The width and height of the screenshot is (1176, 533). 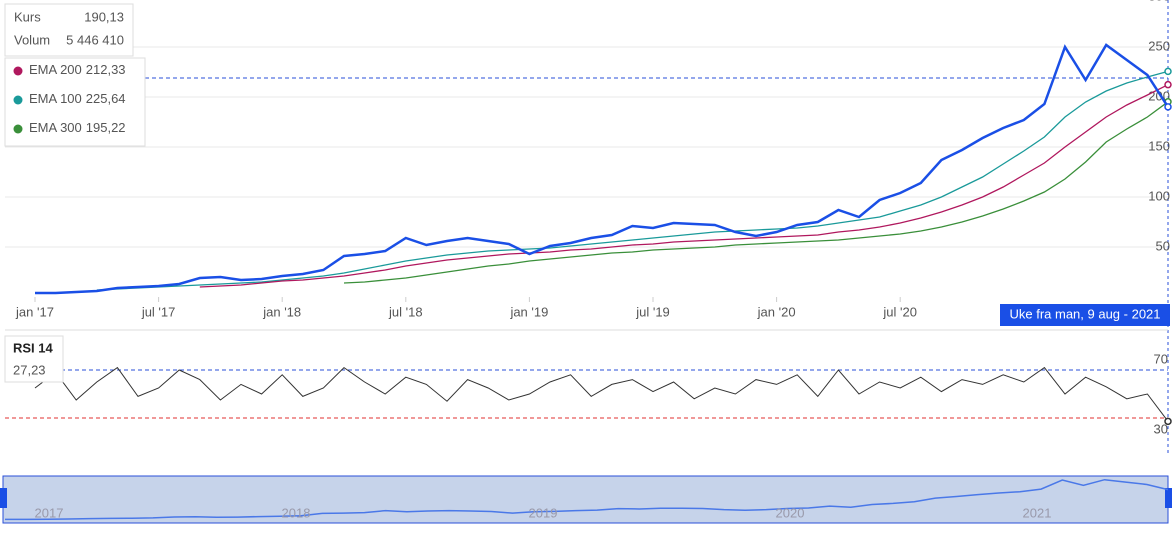 I want to click on tooltip-value: 190,13, so click(x=104, y=16).